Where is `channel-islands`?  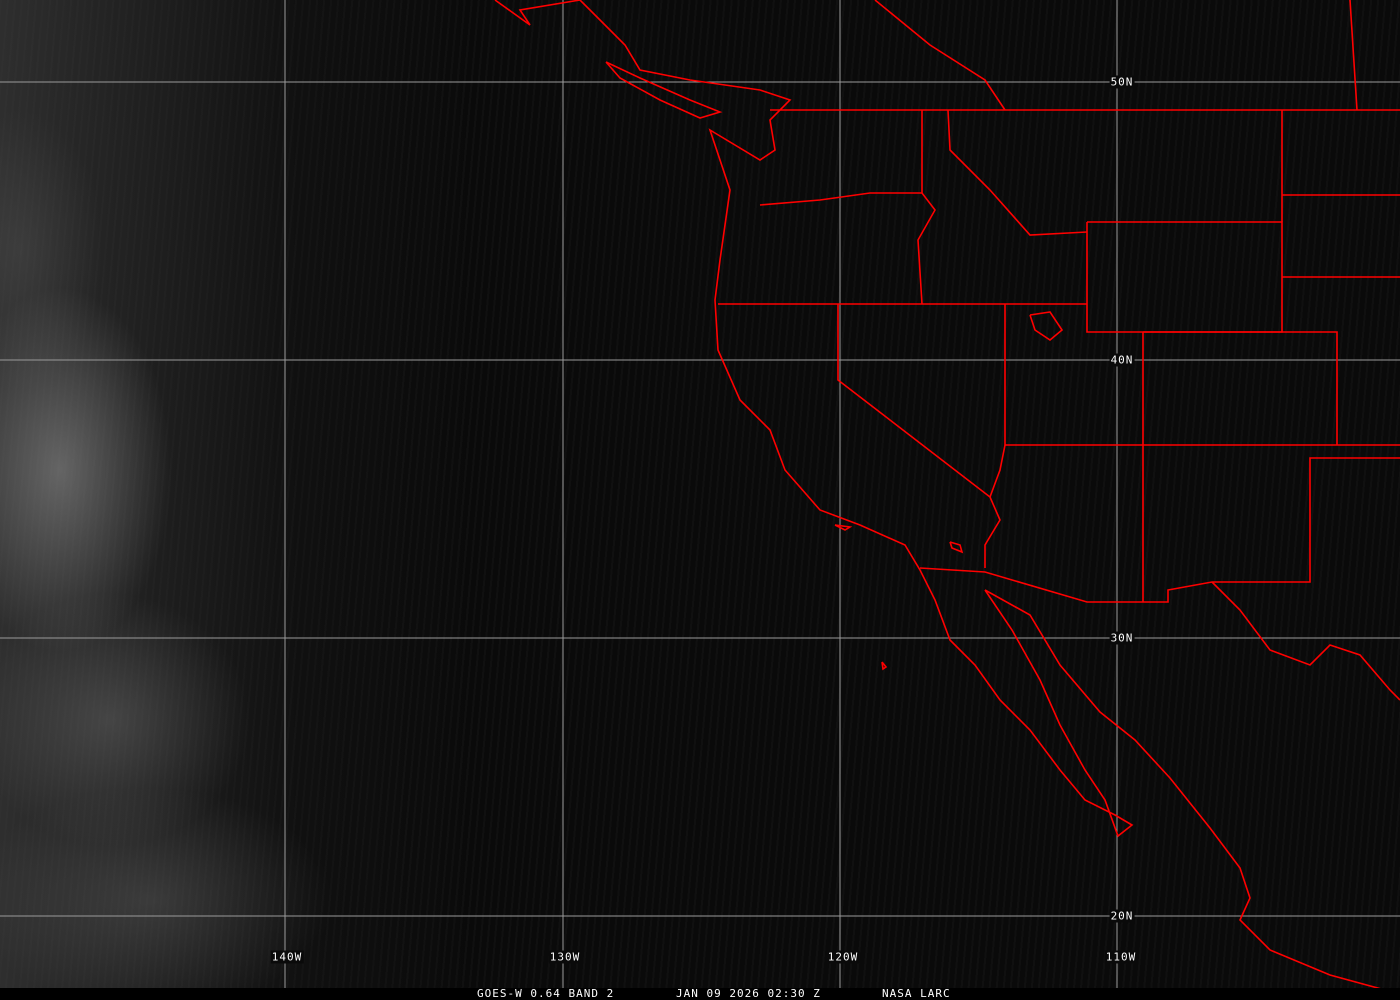 channel-islands is located at coordinates (843, 527).